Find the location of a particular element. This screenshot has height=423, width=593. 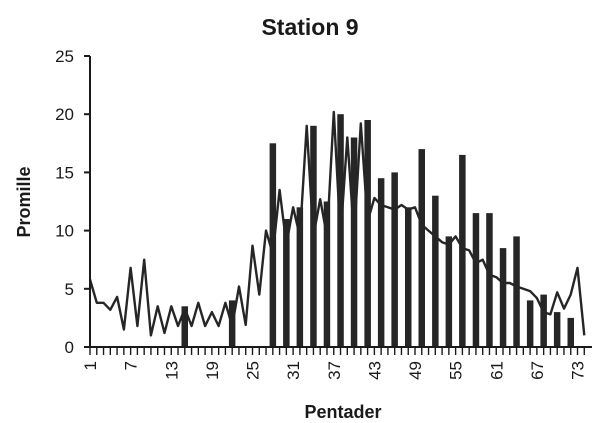

y-tick-label: 15 is located at coordinates (64, 172).